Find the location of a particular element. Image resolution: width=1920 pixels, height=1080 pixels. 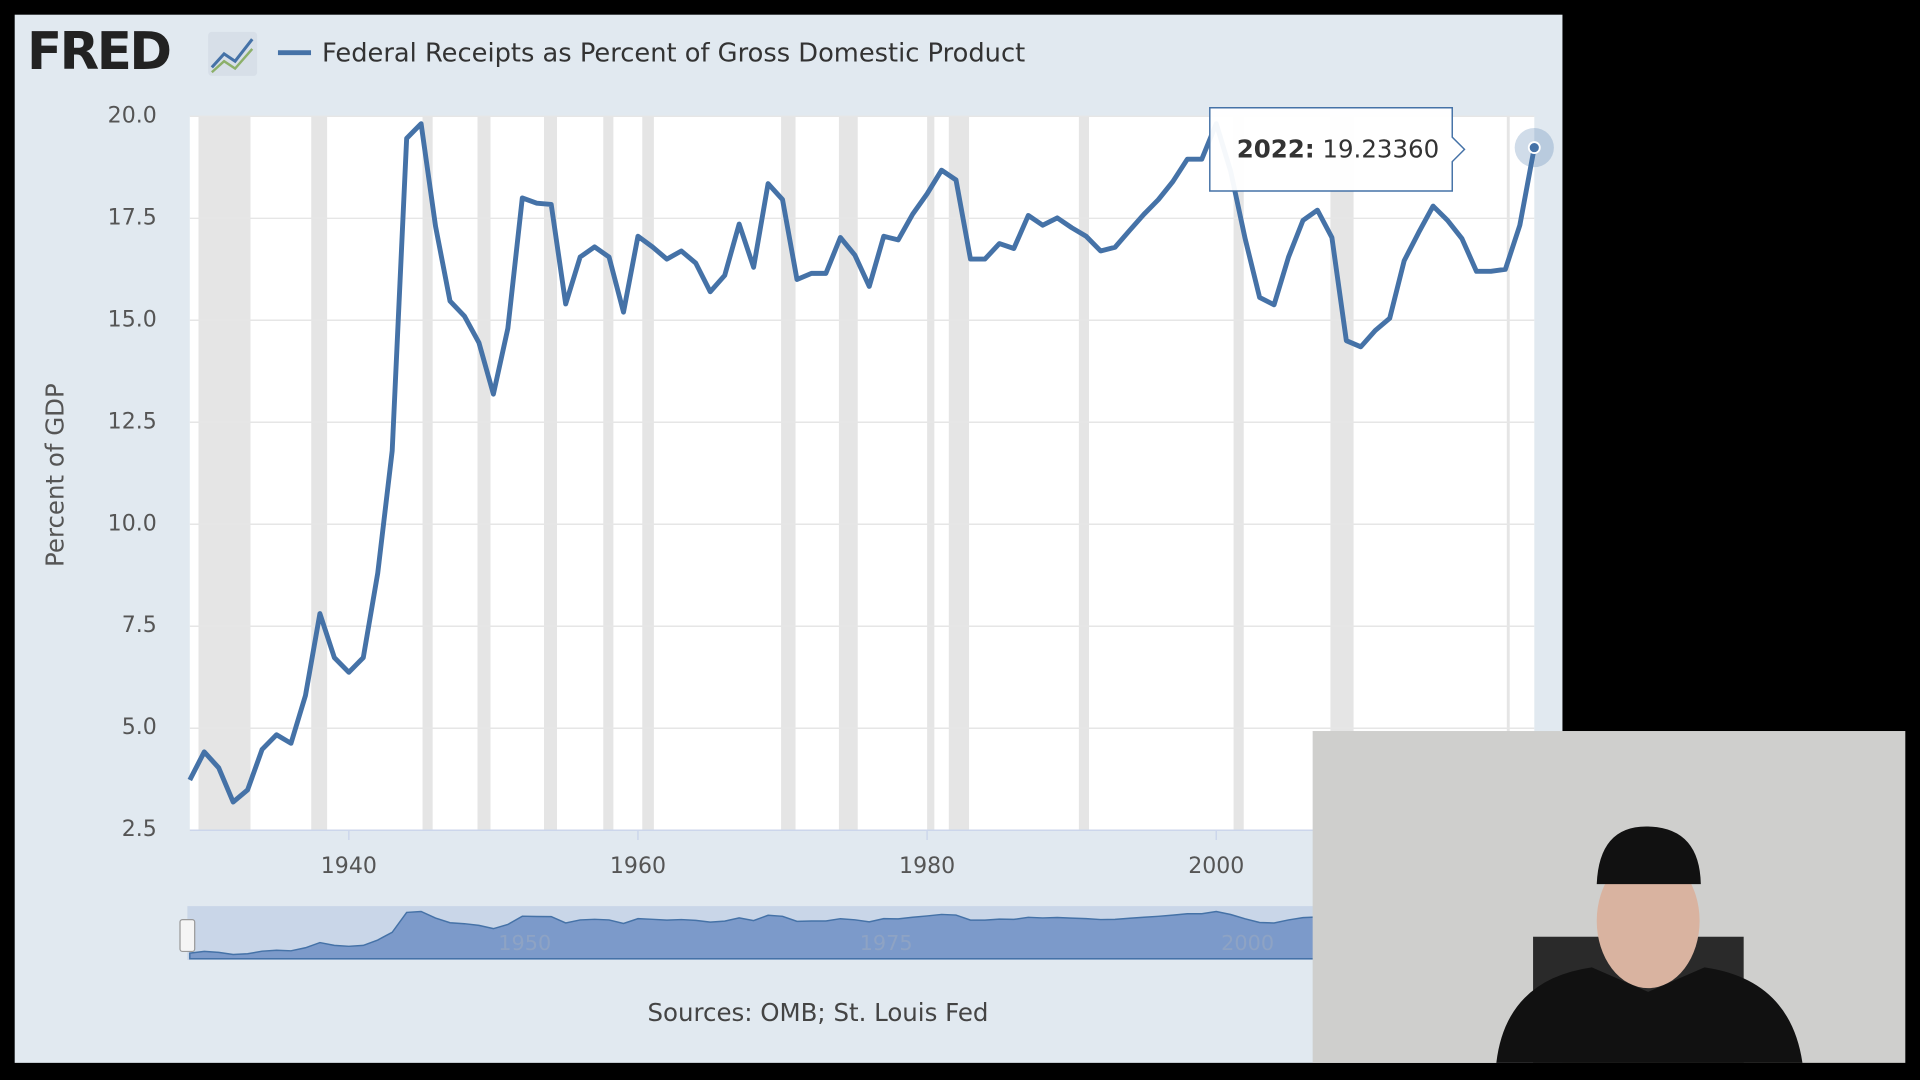

x-tick-label: 2000 is located at coordinates (1216, 866).